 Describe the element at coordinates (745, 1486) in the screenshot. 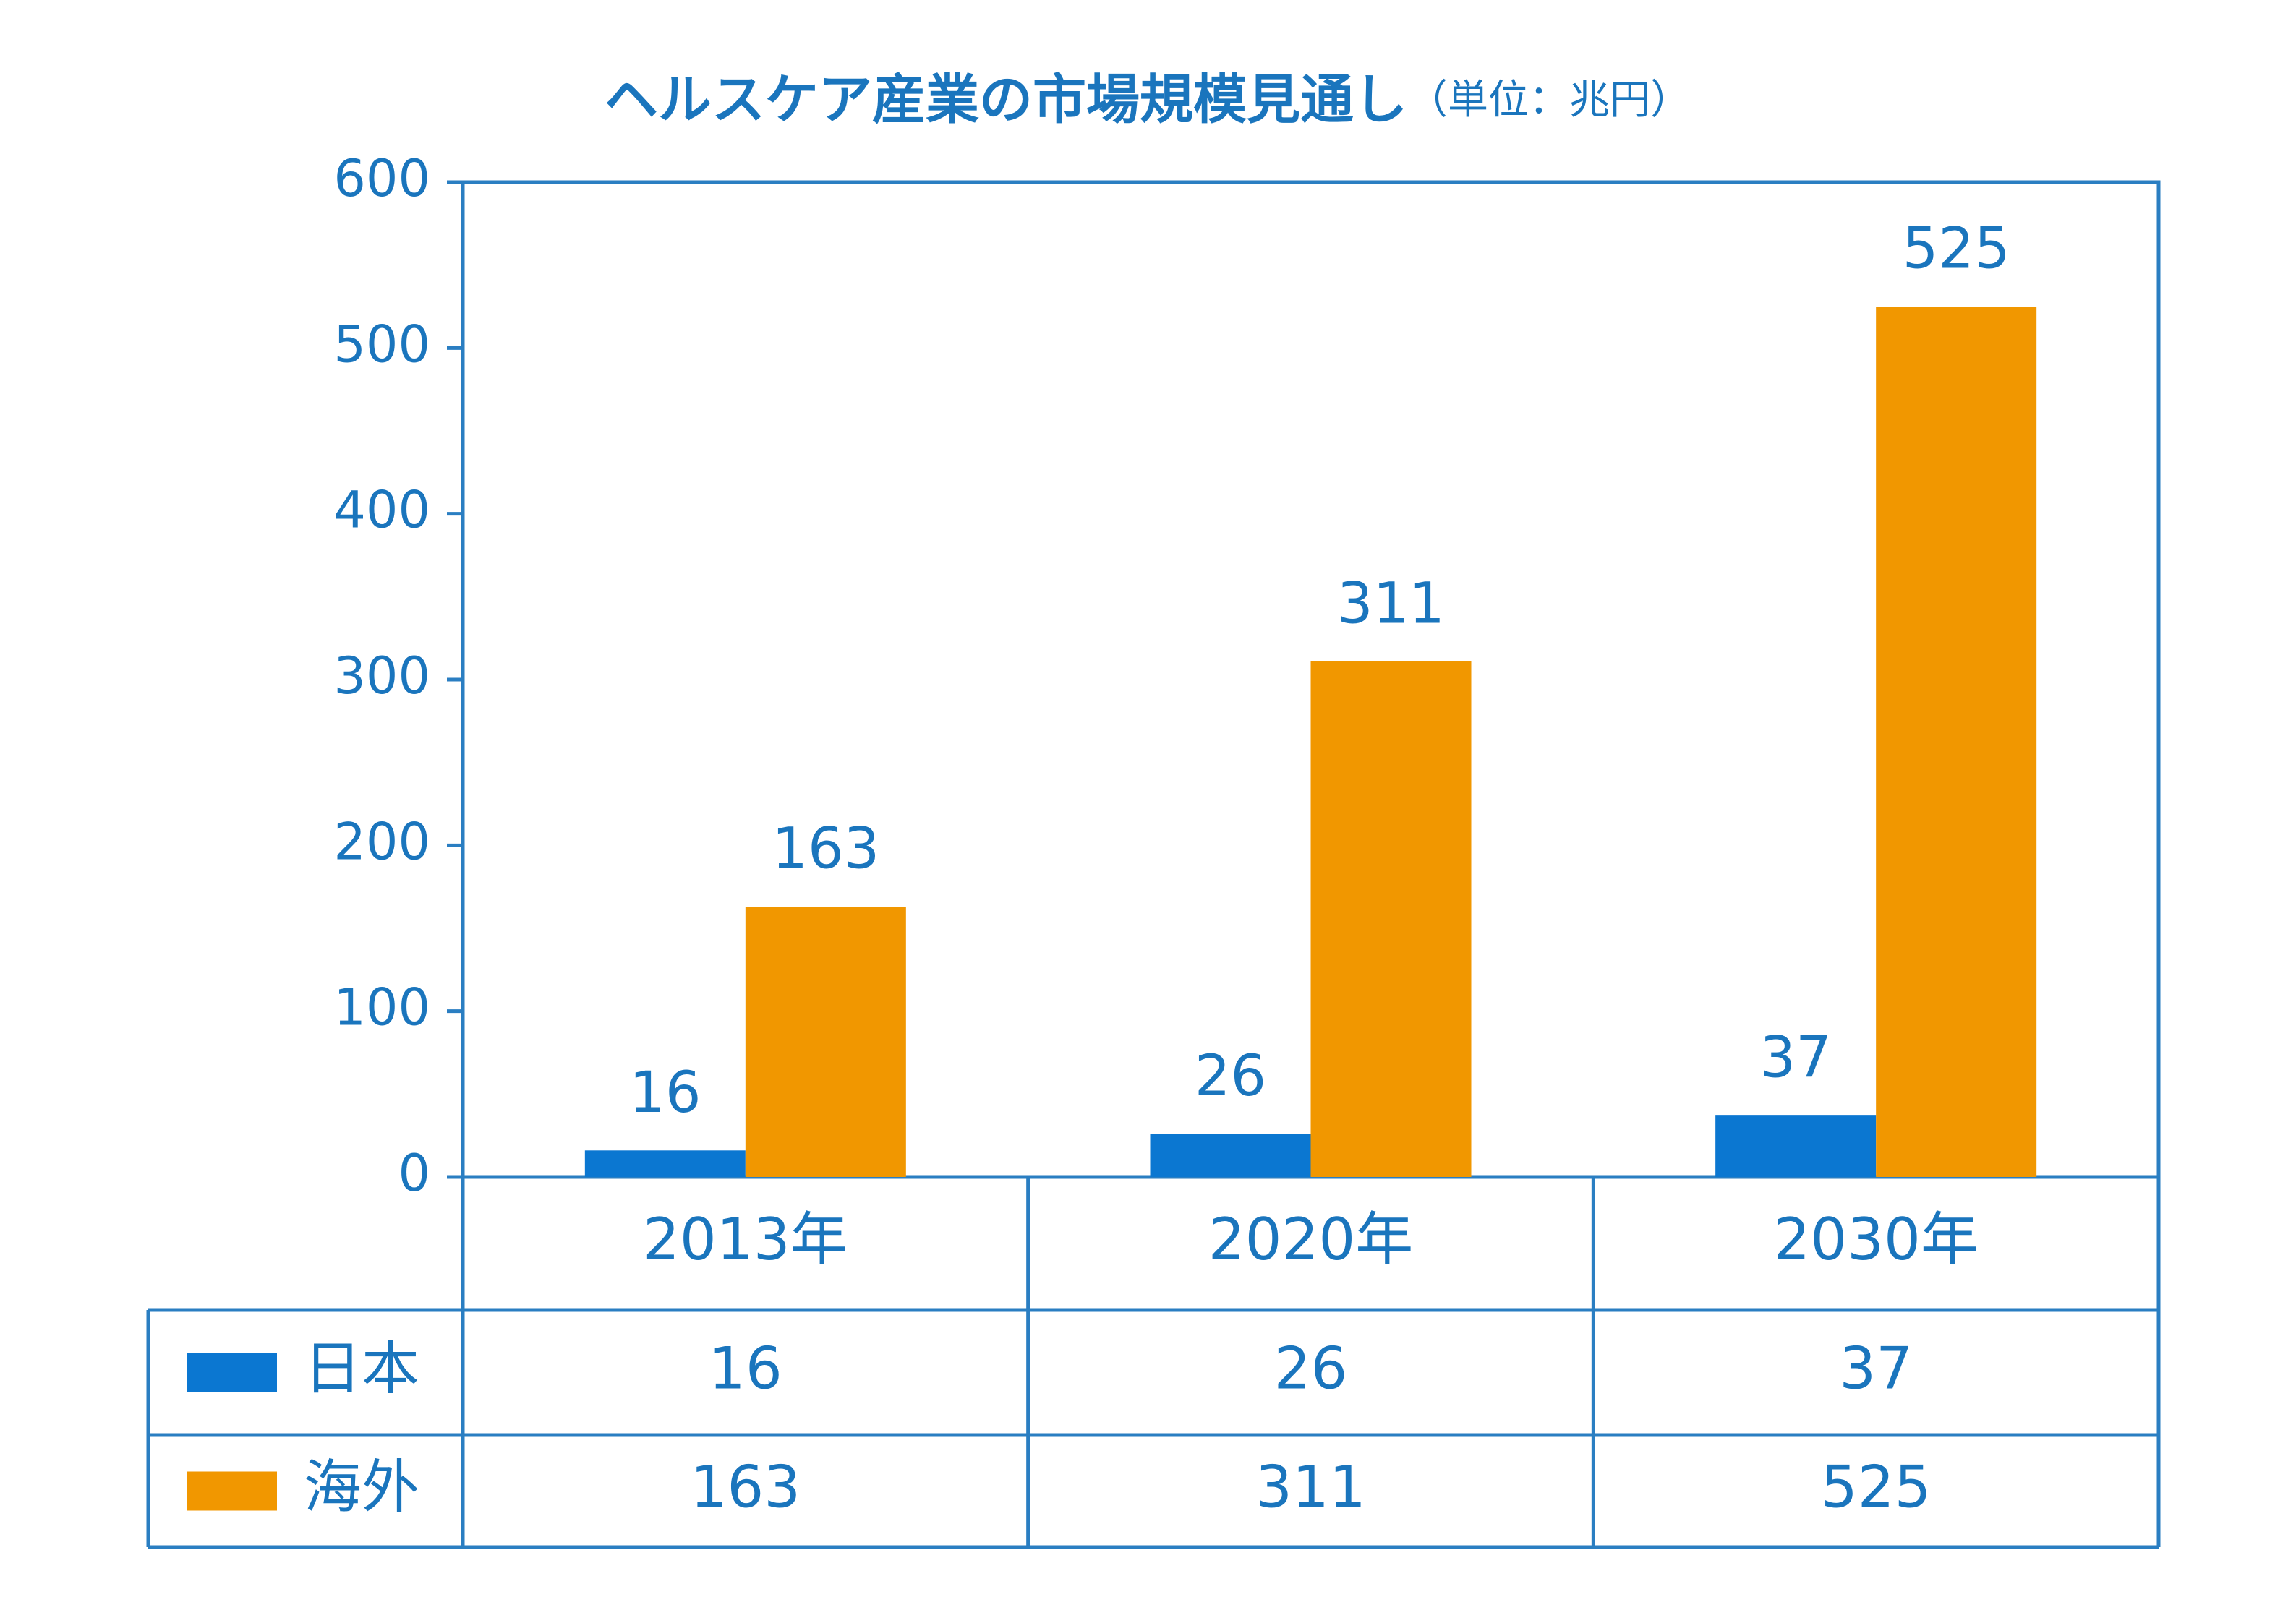

I see `table-cell: 163` at that location.